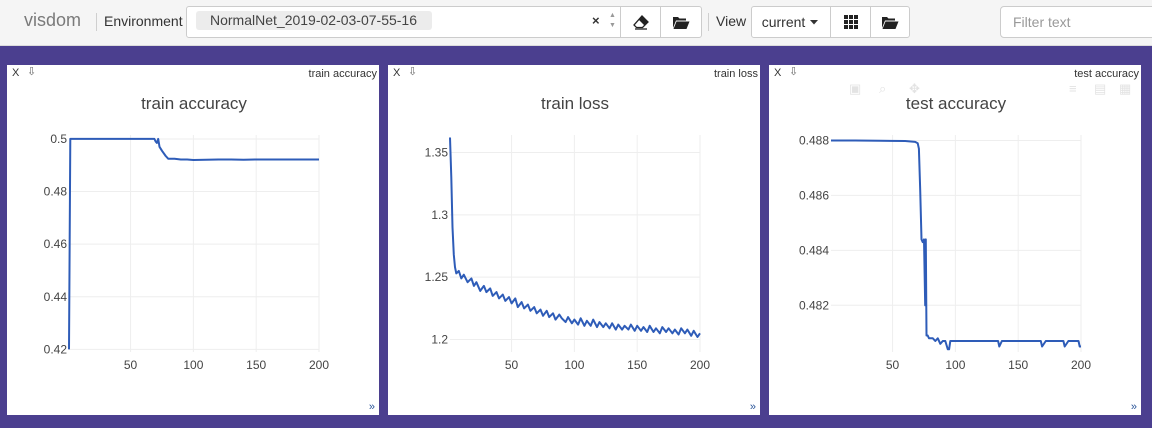 The height and width of the screenshot is (428, 1152). I want to click on y-tick-label: 1.3, so click(439, 215).